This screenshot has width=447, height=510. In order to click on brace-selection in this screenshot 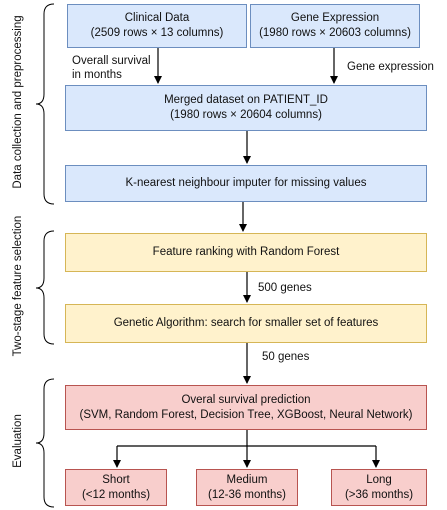, I will do `click(45, 287)`.